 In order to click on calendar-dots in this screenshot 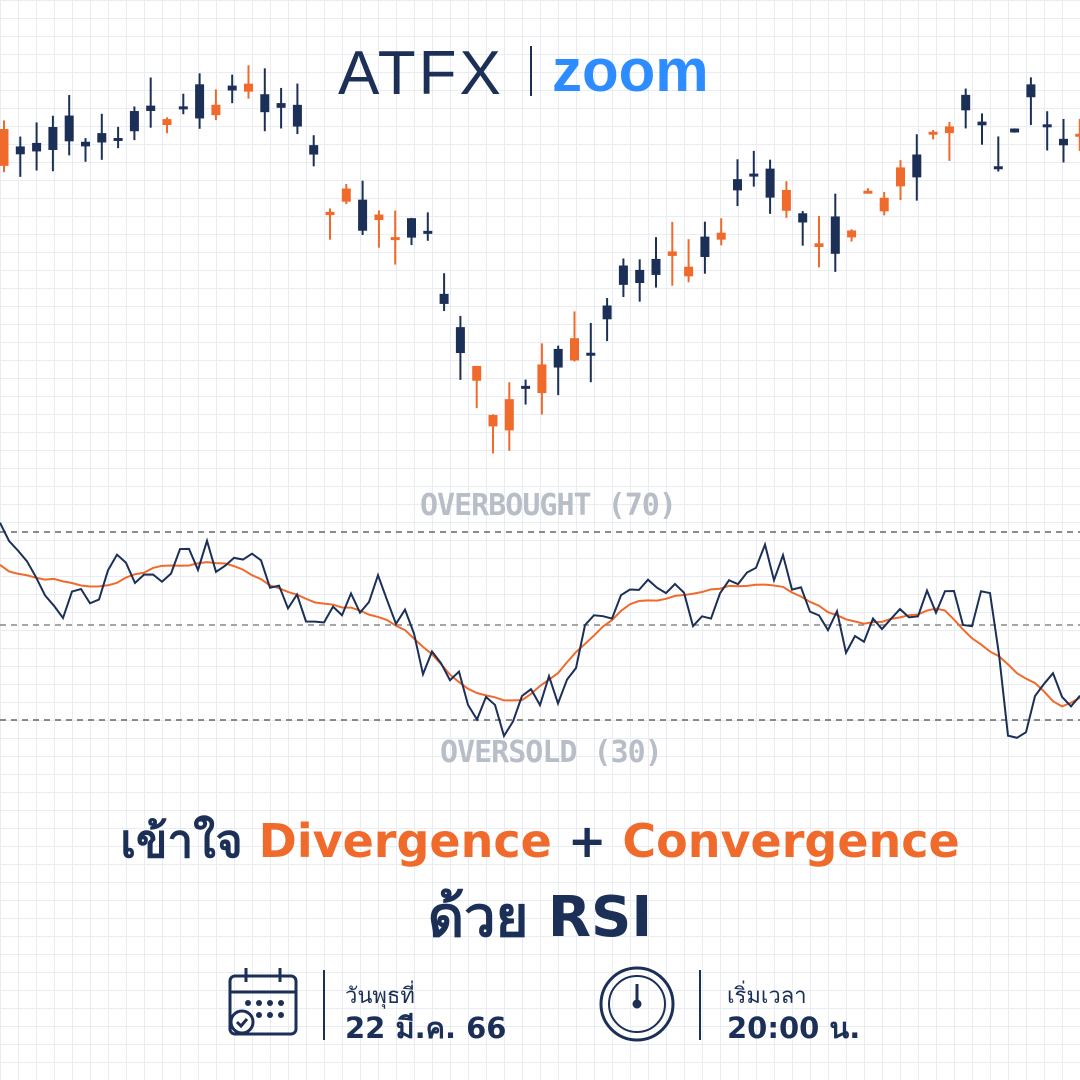, I will do `click(264, 1009)`.